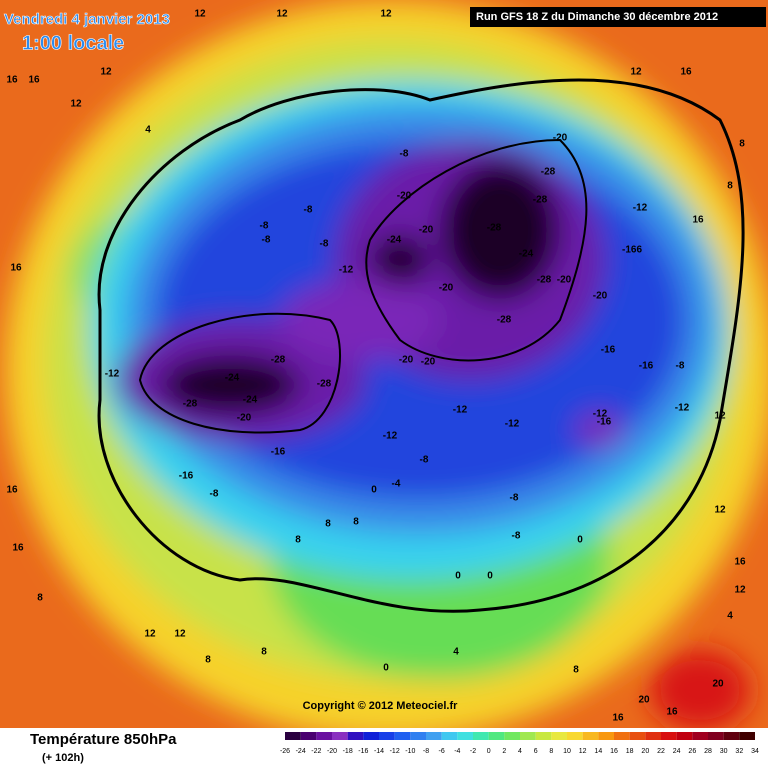 This screenshot has width=768, height=768. Describe the element at coordinates (645, 751) in the screenshot. I see `colorbar-tick-label: 20` at that location.